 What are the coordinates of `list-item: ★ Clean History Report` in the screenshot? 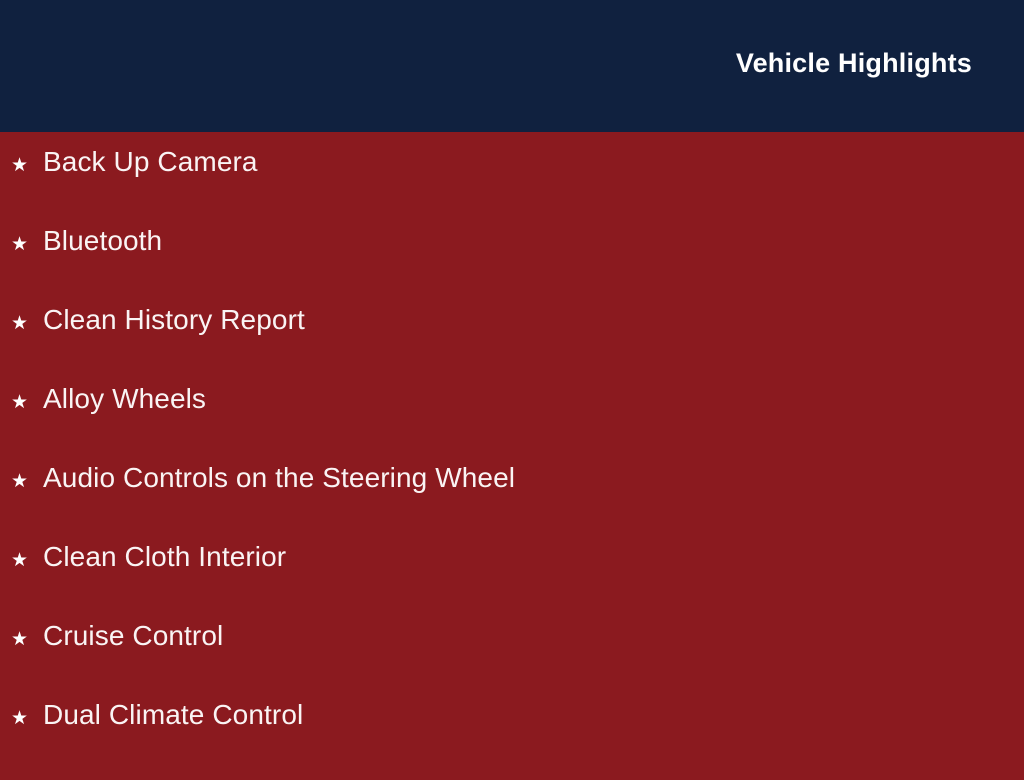 It's located at (512, 345).